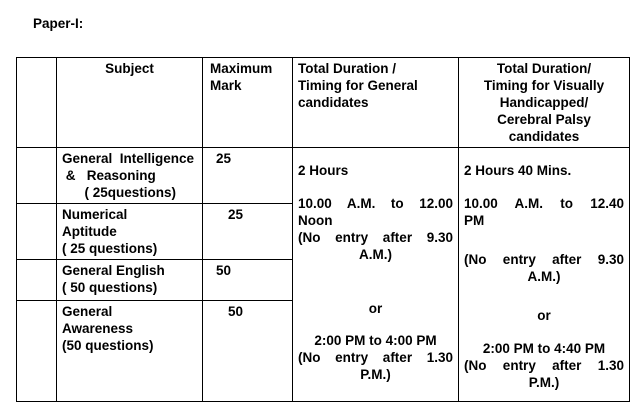 This screenshot has width=640, height=405. Describe the element at coordinates (323, 280) in the screenshot. I see `table-row-general-english: General English ( 50 questions) 50` at that location.